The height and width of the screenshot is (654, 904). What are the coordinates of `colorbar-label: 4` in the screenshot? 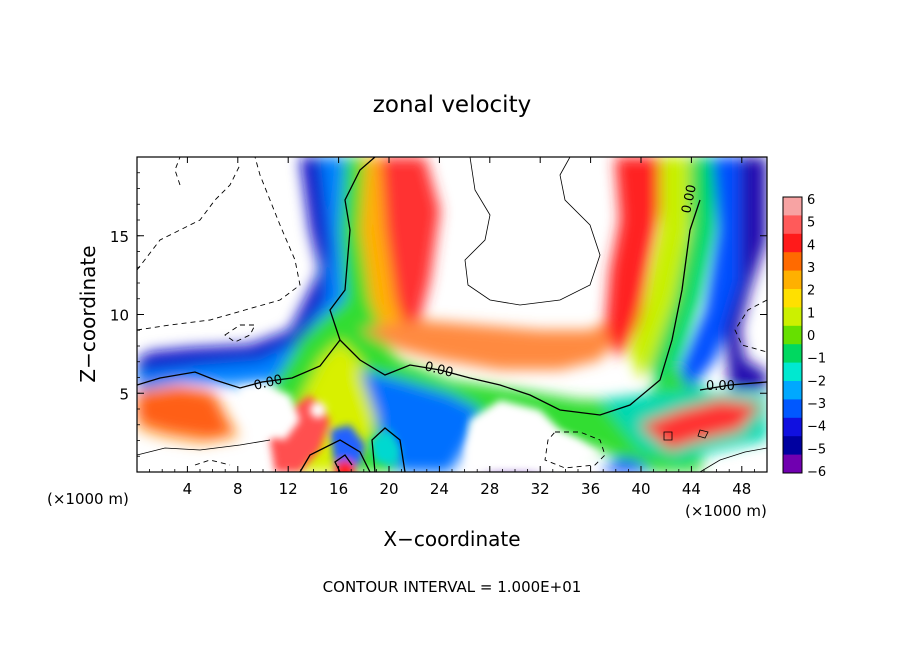 It's located at (811, 245).